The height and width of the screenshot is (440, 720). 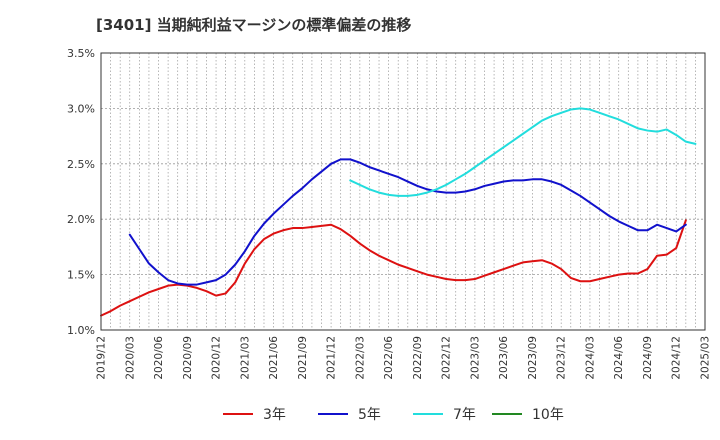 I want to click on series-line-7年, so click(x=523, y=152).